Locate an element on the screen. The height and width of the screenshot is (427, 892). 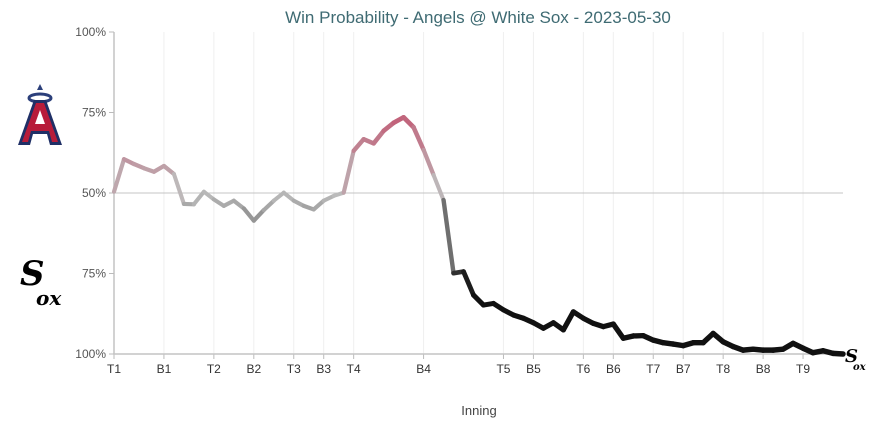
x-tick-label: B3 is located at coordinates (323, 369).